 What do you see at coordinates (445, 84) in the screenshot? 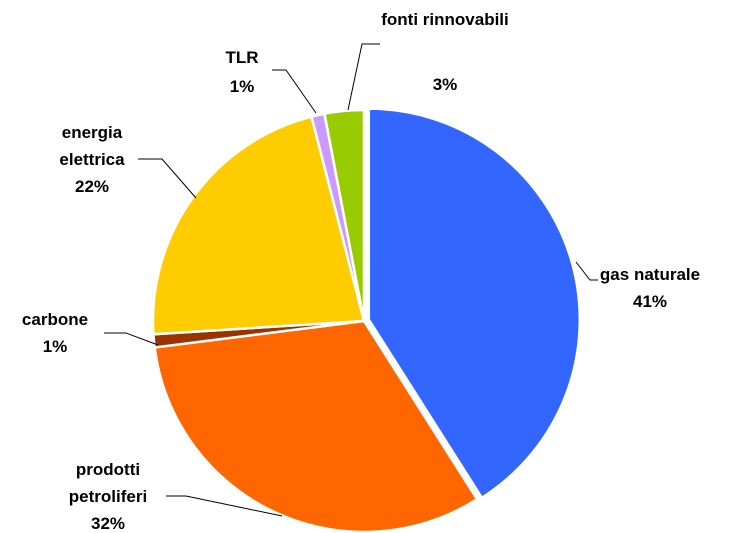
I see `value-label: 3%` at bounding box center [445, 84].